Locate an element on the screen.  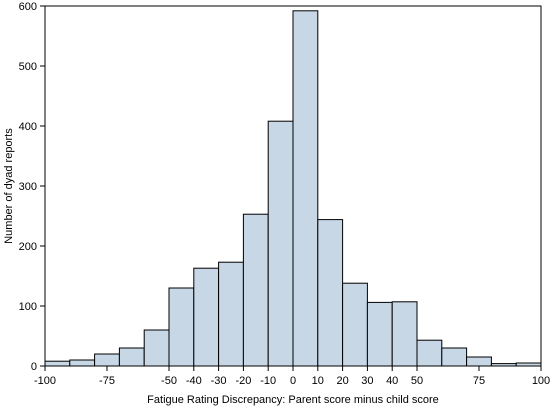
x-tick-label: -75 is located at coordinates (107, 381).